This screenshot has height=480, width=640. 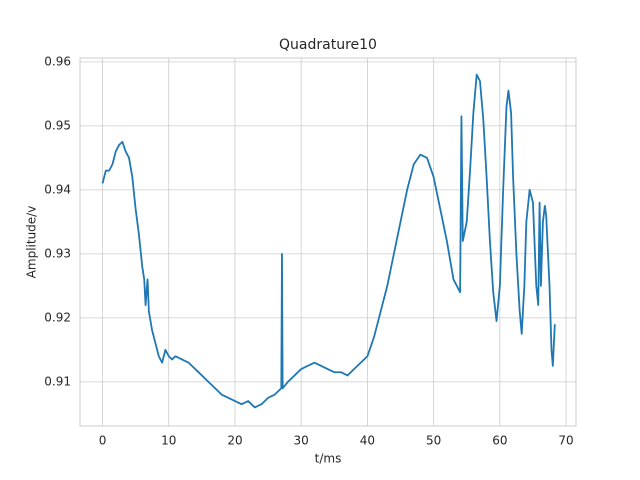 I want to click on y-tick-label: 0.96, so click(x=57, y=61).